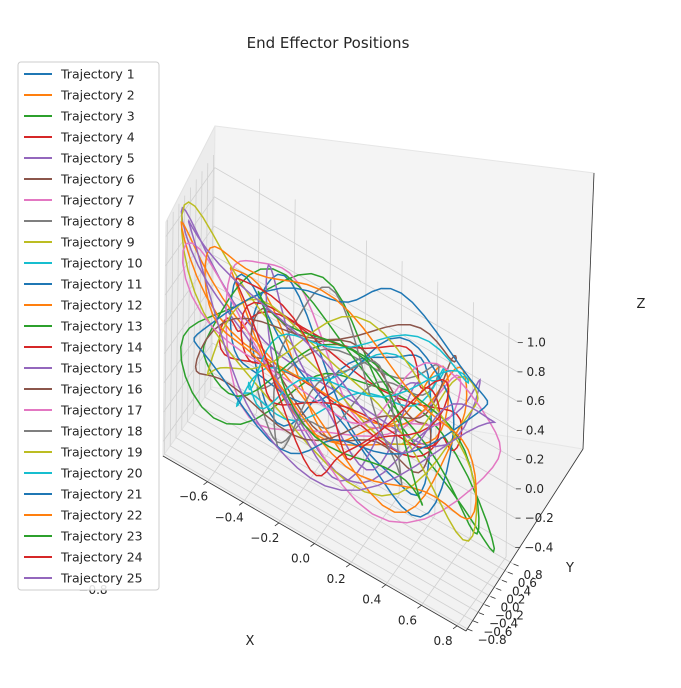 This screenshot has height=688, width=681. I want to click on legend-label: Trajectory 6, so click(97, 179).